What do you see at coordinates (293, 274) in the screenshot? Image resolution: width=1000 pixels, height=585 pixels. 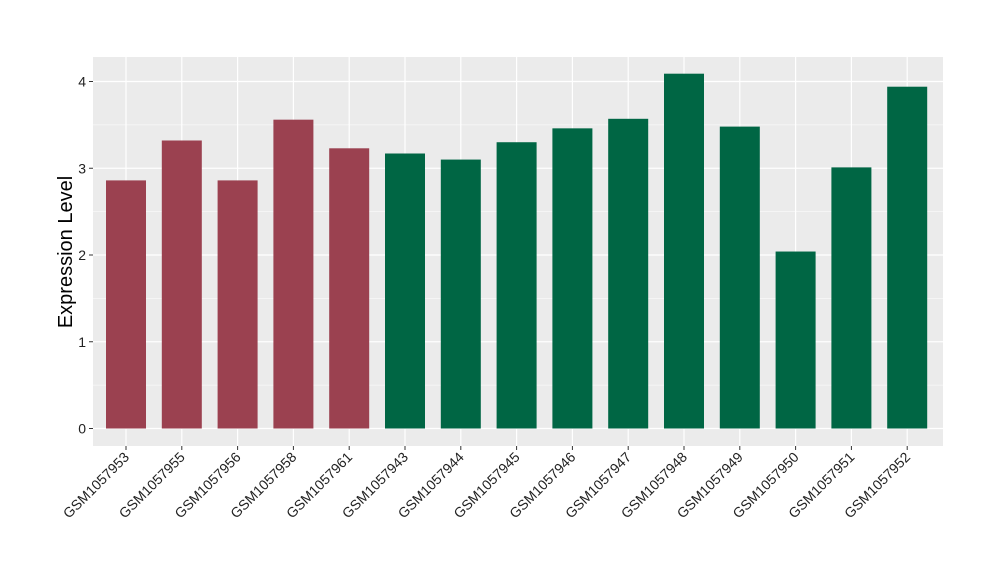 I see `bar-GSM1057958` at bounding box center [293, 274].